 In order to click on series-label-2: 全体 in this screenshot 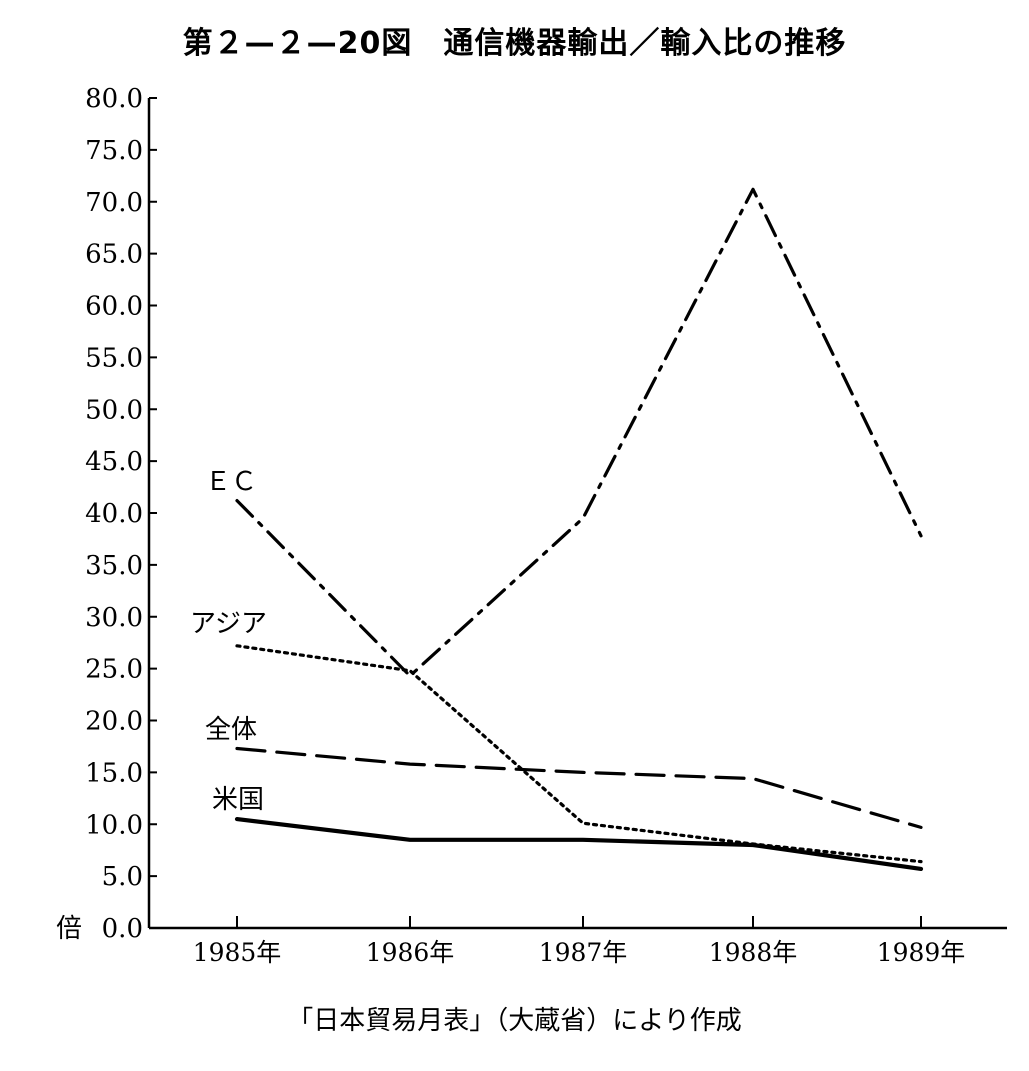, I will do `click(231, 730)`.